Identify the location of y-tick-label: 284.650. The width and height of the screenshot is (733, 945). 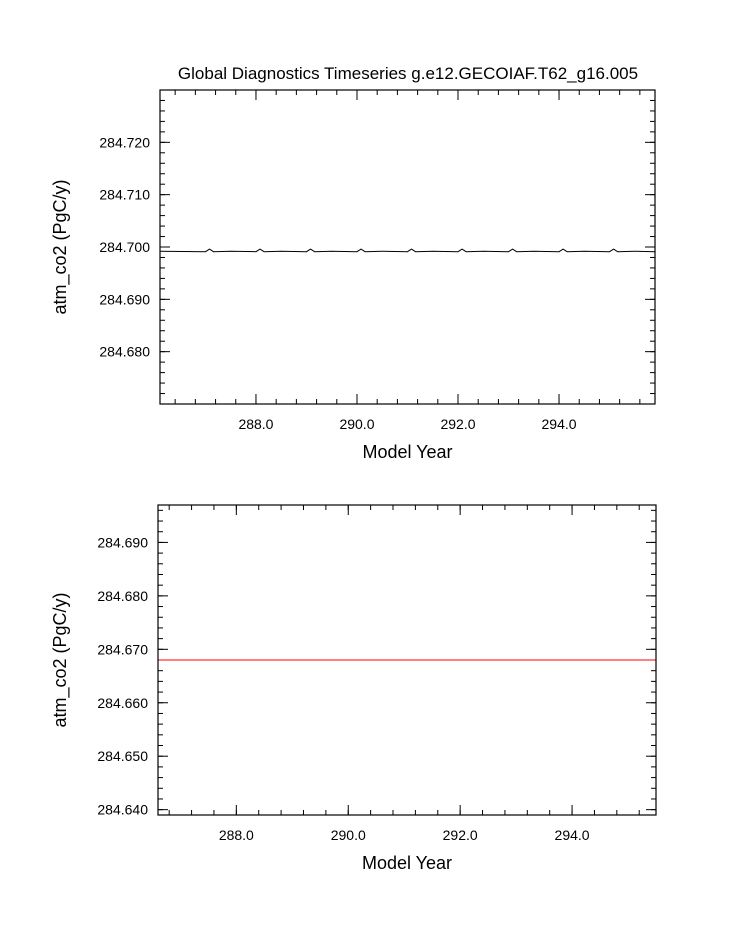
(122, 756).